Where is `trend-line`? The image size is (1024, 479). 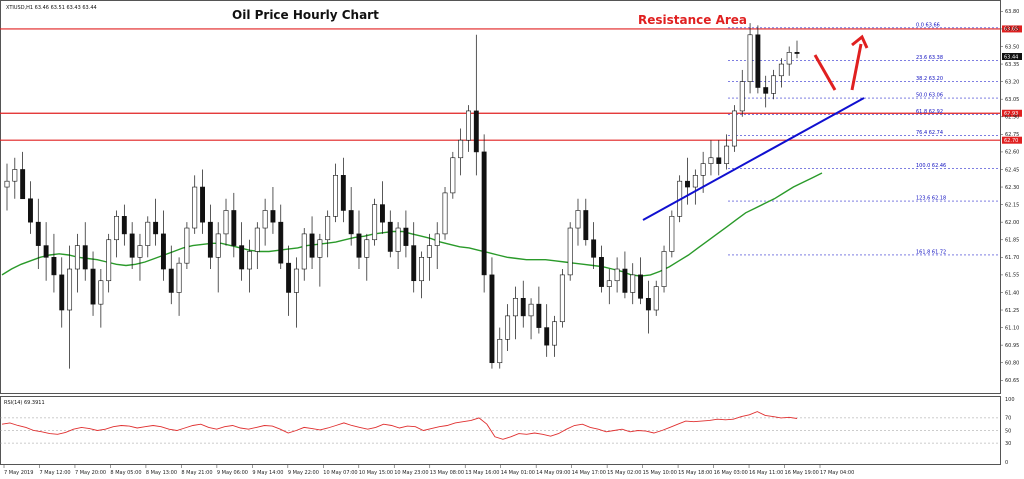
trend-line is located at coordinates (753, 159).